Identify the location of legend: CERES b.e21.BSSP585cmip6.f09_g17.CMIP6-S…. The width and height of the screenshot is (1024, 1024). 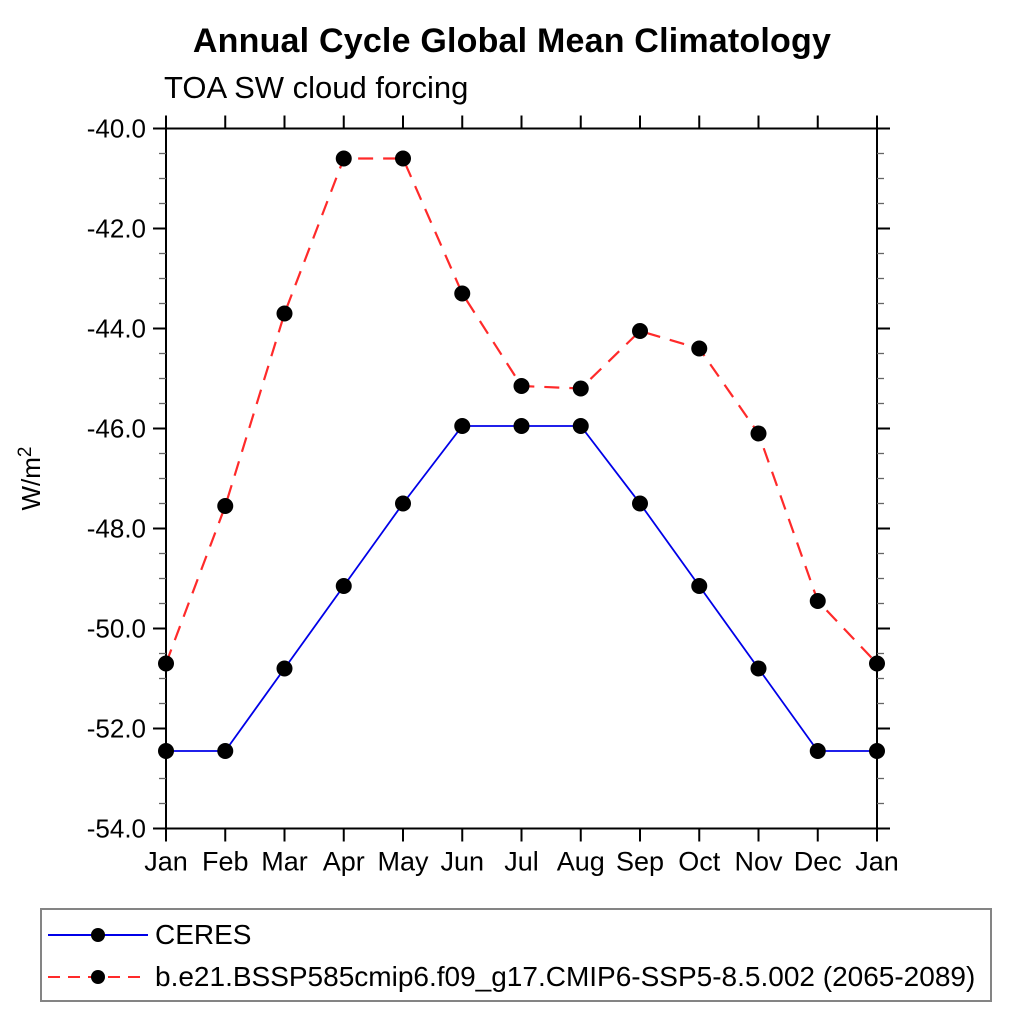
(516, 955).